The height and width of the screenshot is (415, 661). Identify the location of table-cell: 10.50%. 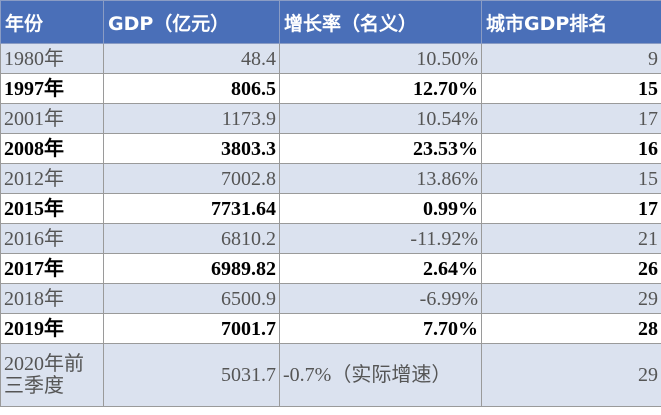
(380, 58).